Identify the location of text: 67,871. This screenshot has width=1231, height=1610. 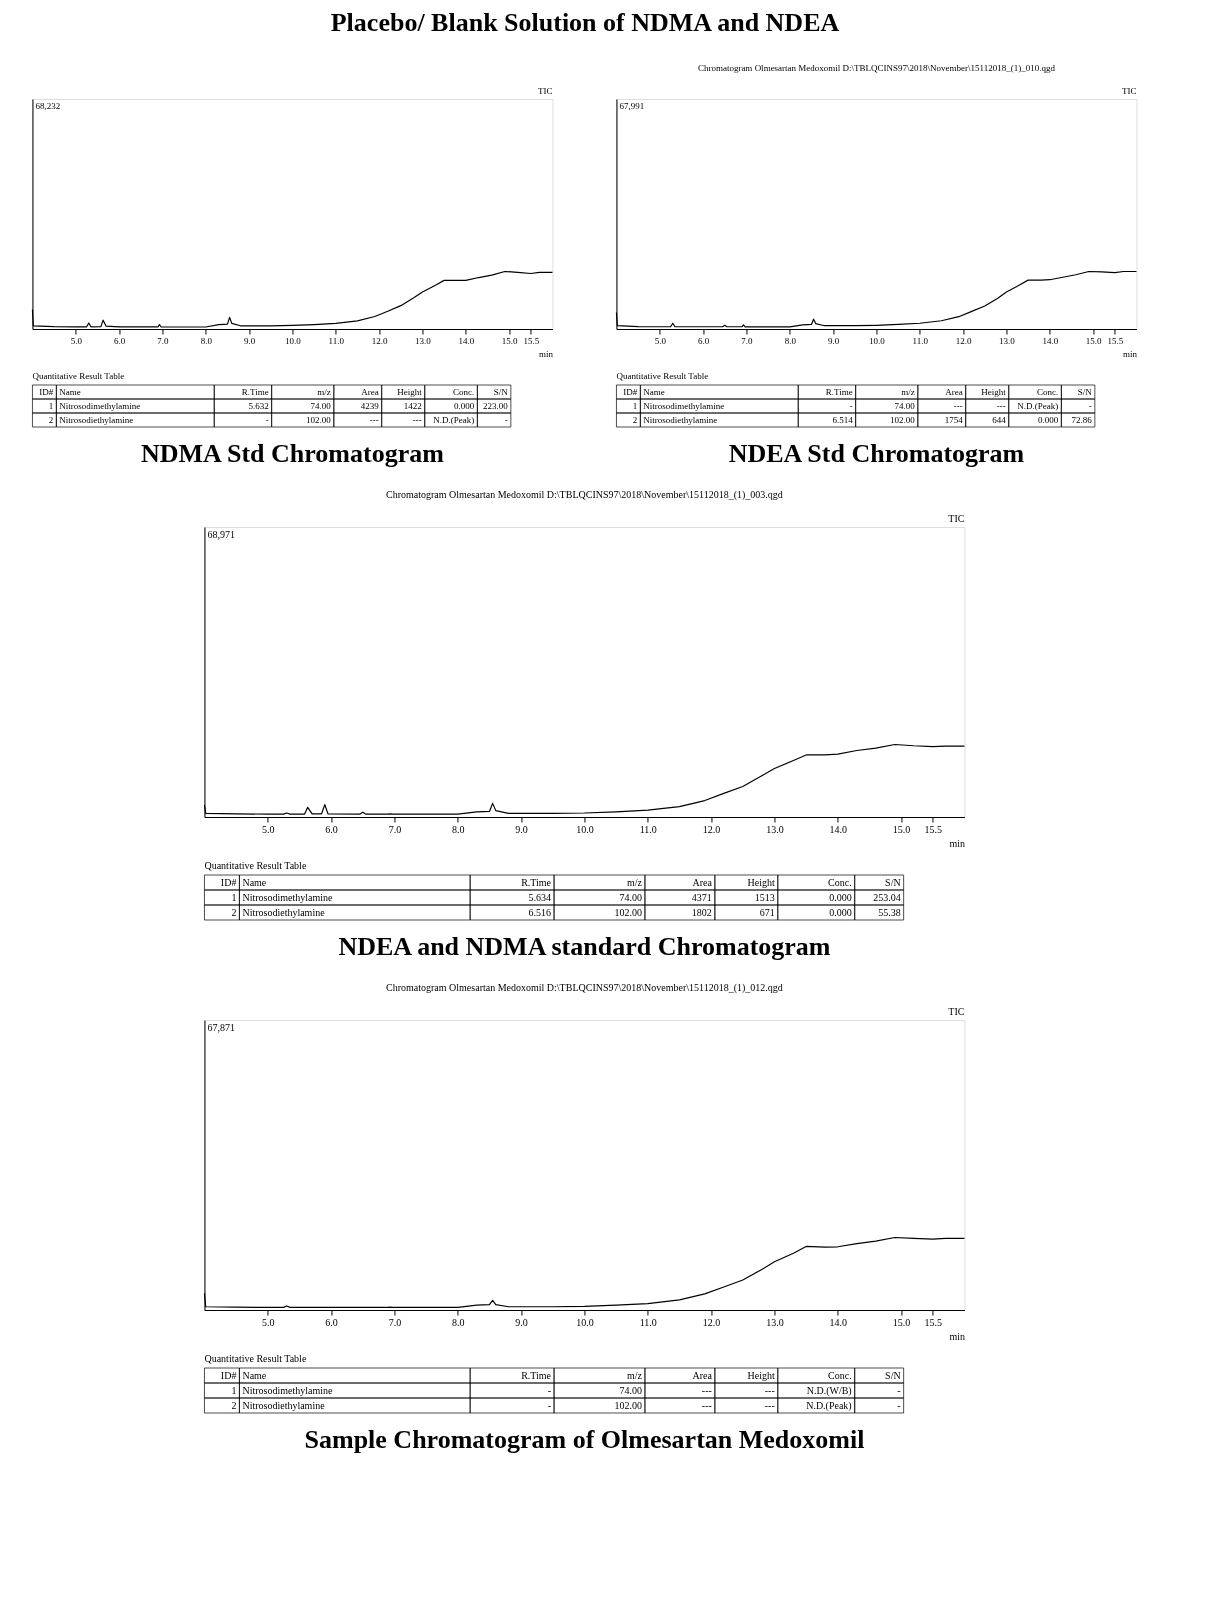
(221, 1027).